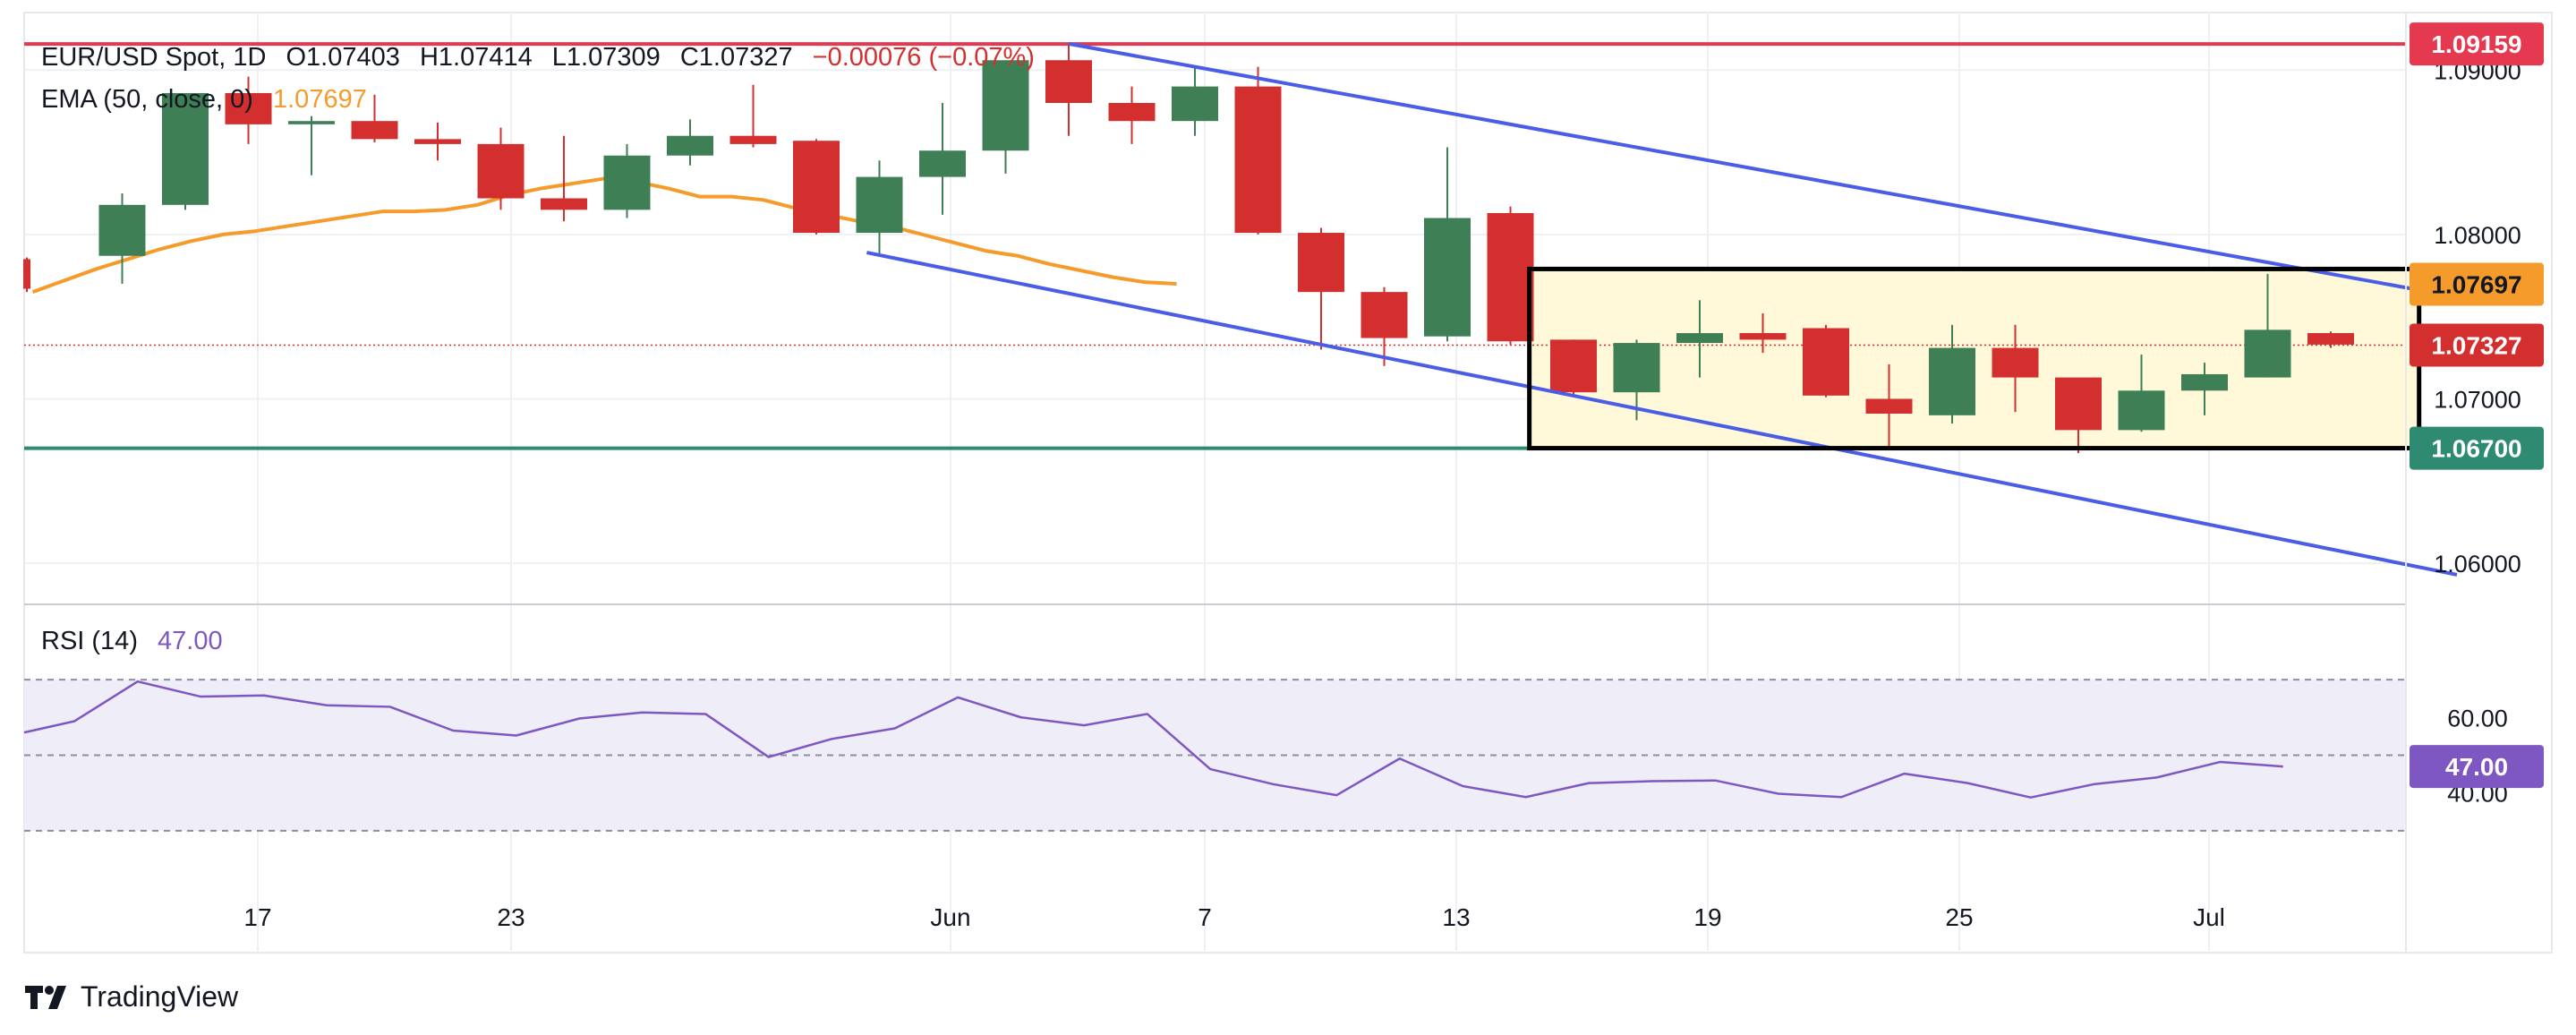 This screenshot has width=2576, height=1035. I want to click on resistance-price-label: 1.09159, so click(2476, 44).